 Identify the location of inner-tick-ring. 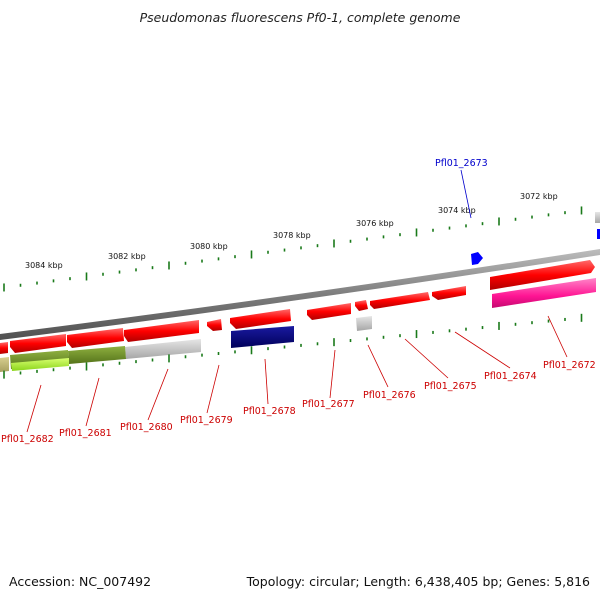
(293, 346).